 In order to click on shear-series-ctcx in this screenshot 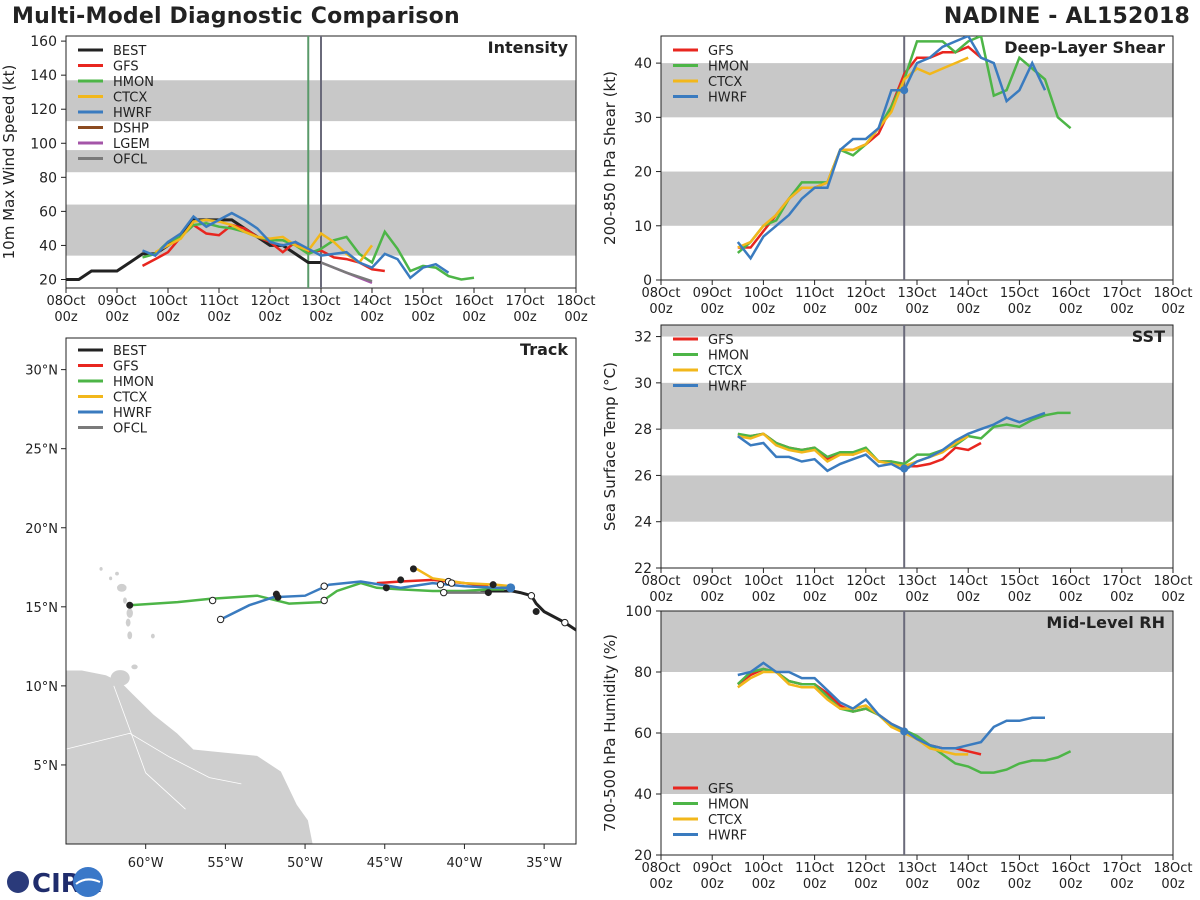, I will do `click(853, 152)`.